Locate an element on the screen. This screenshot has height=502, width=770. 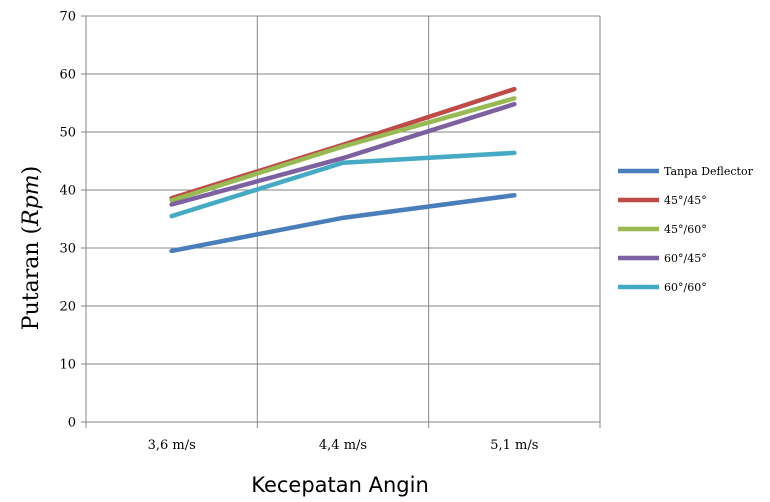
legend-label: 60°/45° is located at coordinates (685, 258).